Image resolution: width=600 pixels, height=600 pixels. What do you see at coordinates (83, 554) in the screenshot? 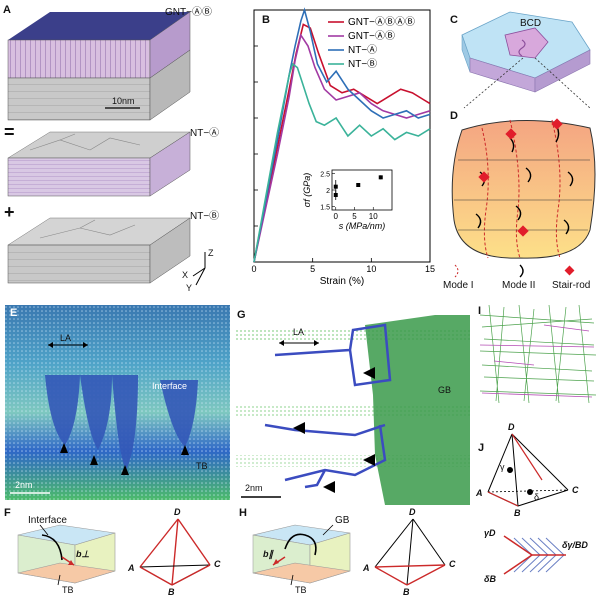
I see `burgers-vector-label: b⊥` at bounding box center [83, 554].